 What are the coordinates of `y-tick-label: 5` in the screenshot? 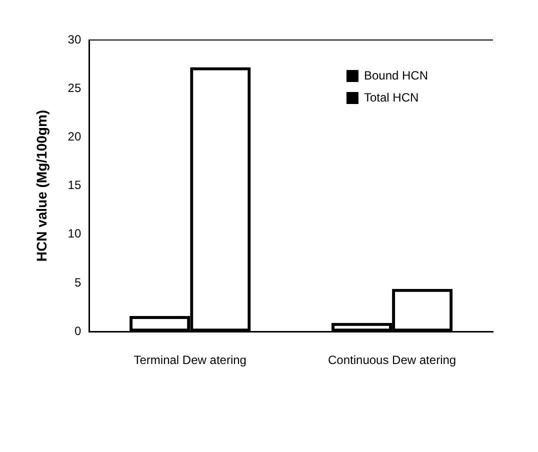 It's located at (78, 282).